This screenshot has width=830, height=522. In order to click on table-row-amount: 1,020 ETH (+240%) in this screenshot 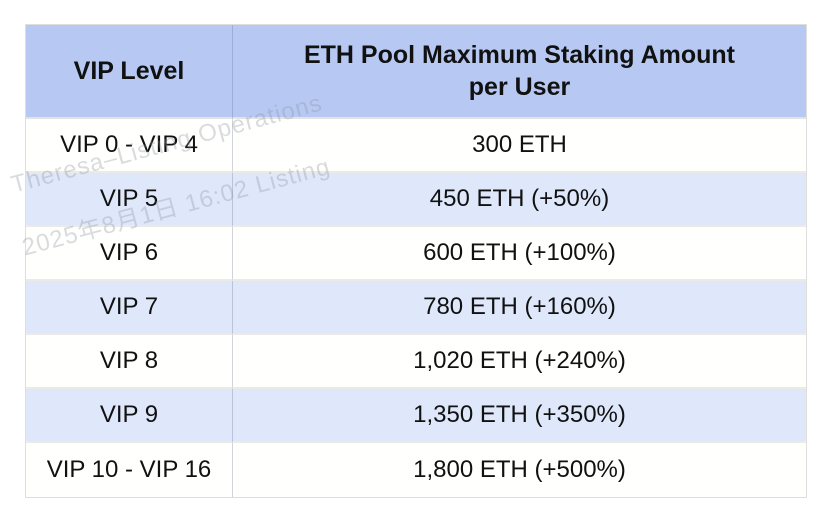, I will do `click(519, 362)`.